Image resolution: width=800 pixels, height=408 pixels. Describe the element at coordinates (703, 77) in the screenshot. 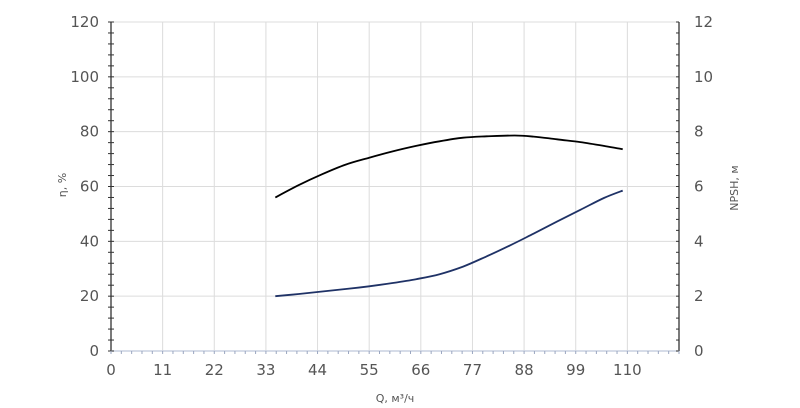

I see `y-tick-label-right: 10` at that location.